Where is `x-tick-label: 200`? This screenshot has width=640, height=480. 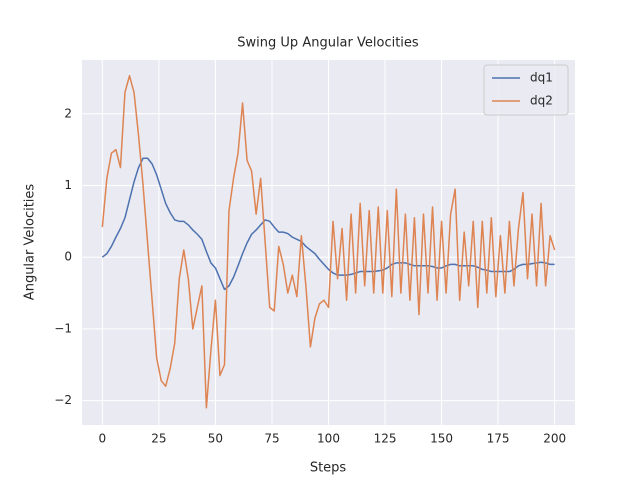
x-tick-label: 200 is located at coordinates (554, 439).